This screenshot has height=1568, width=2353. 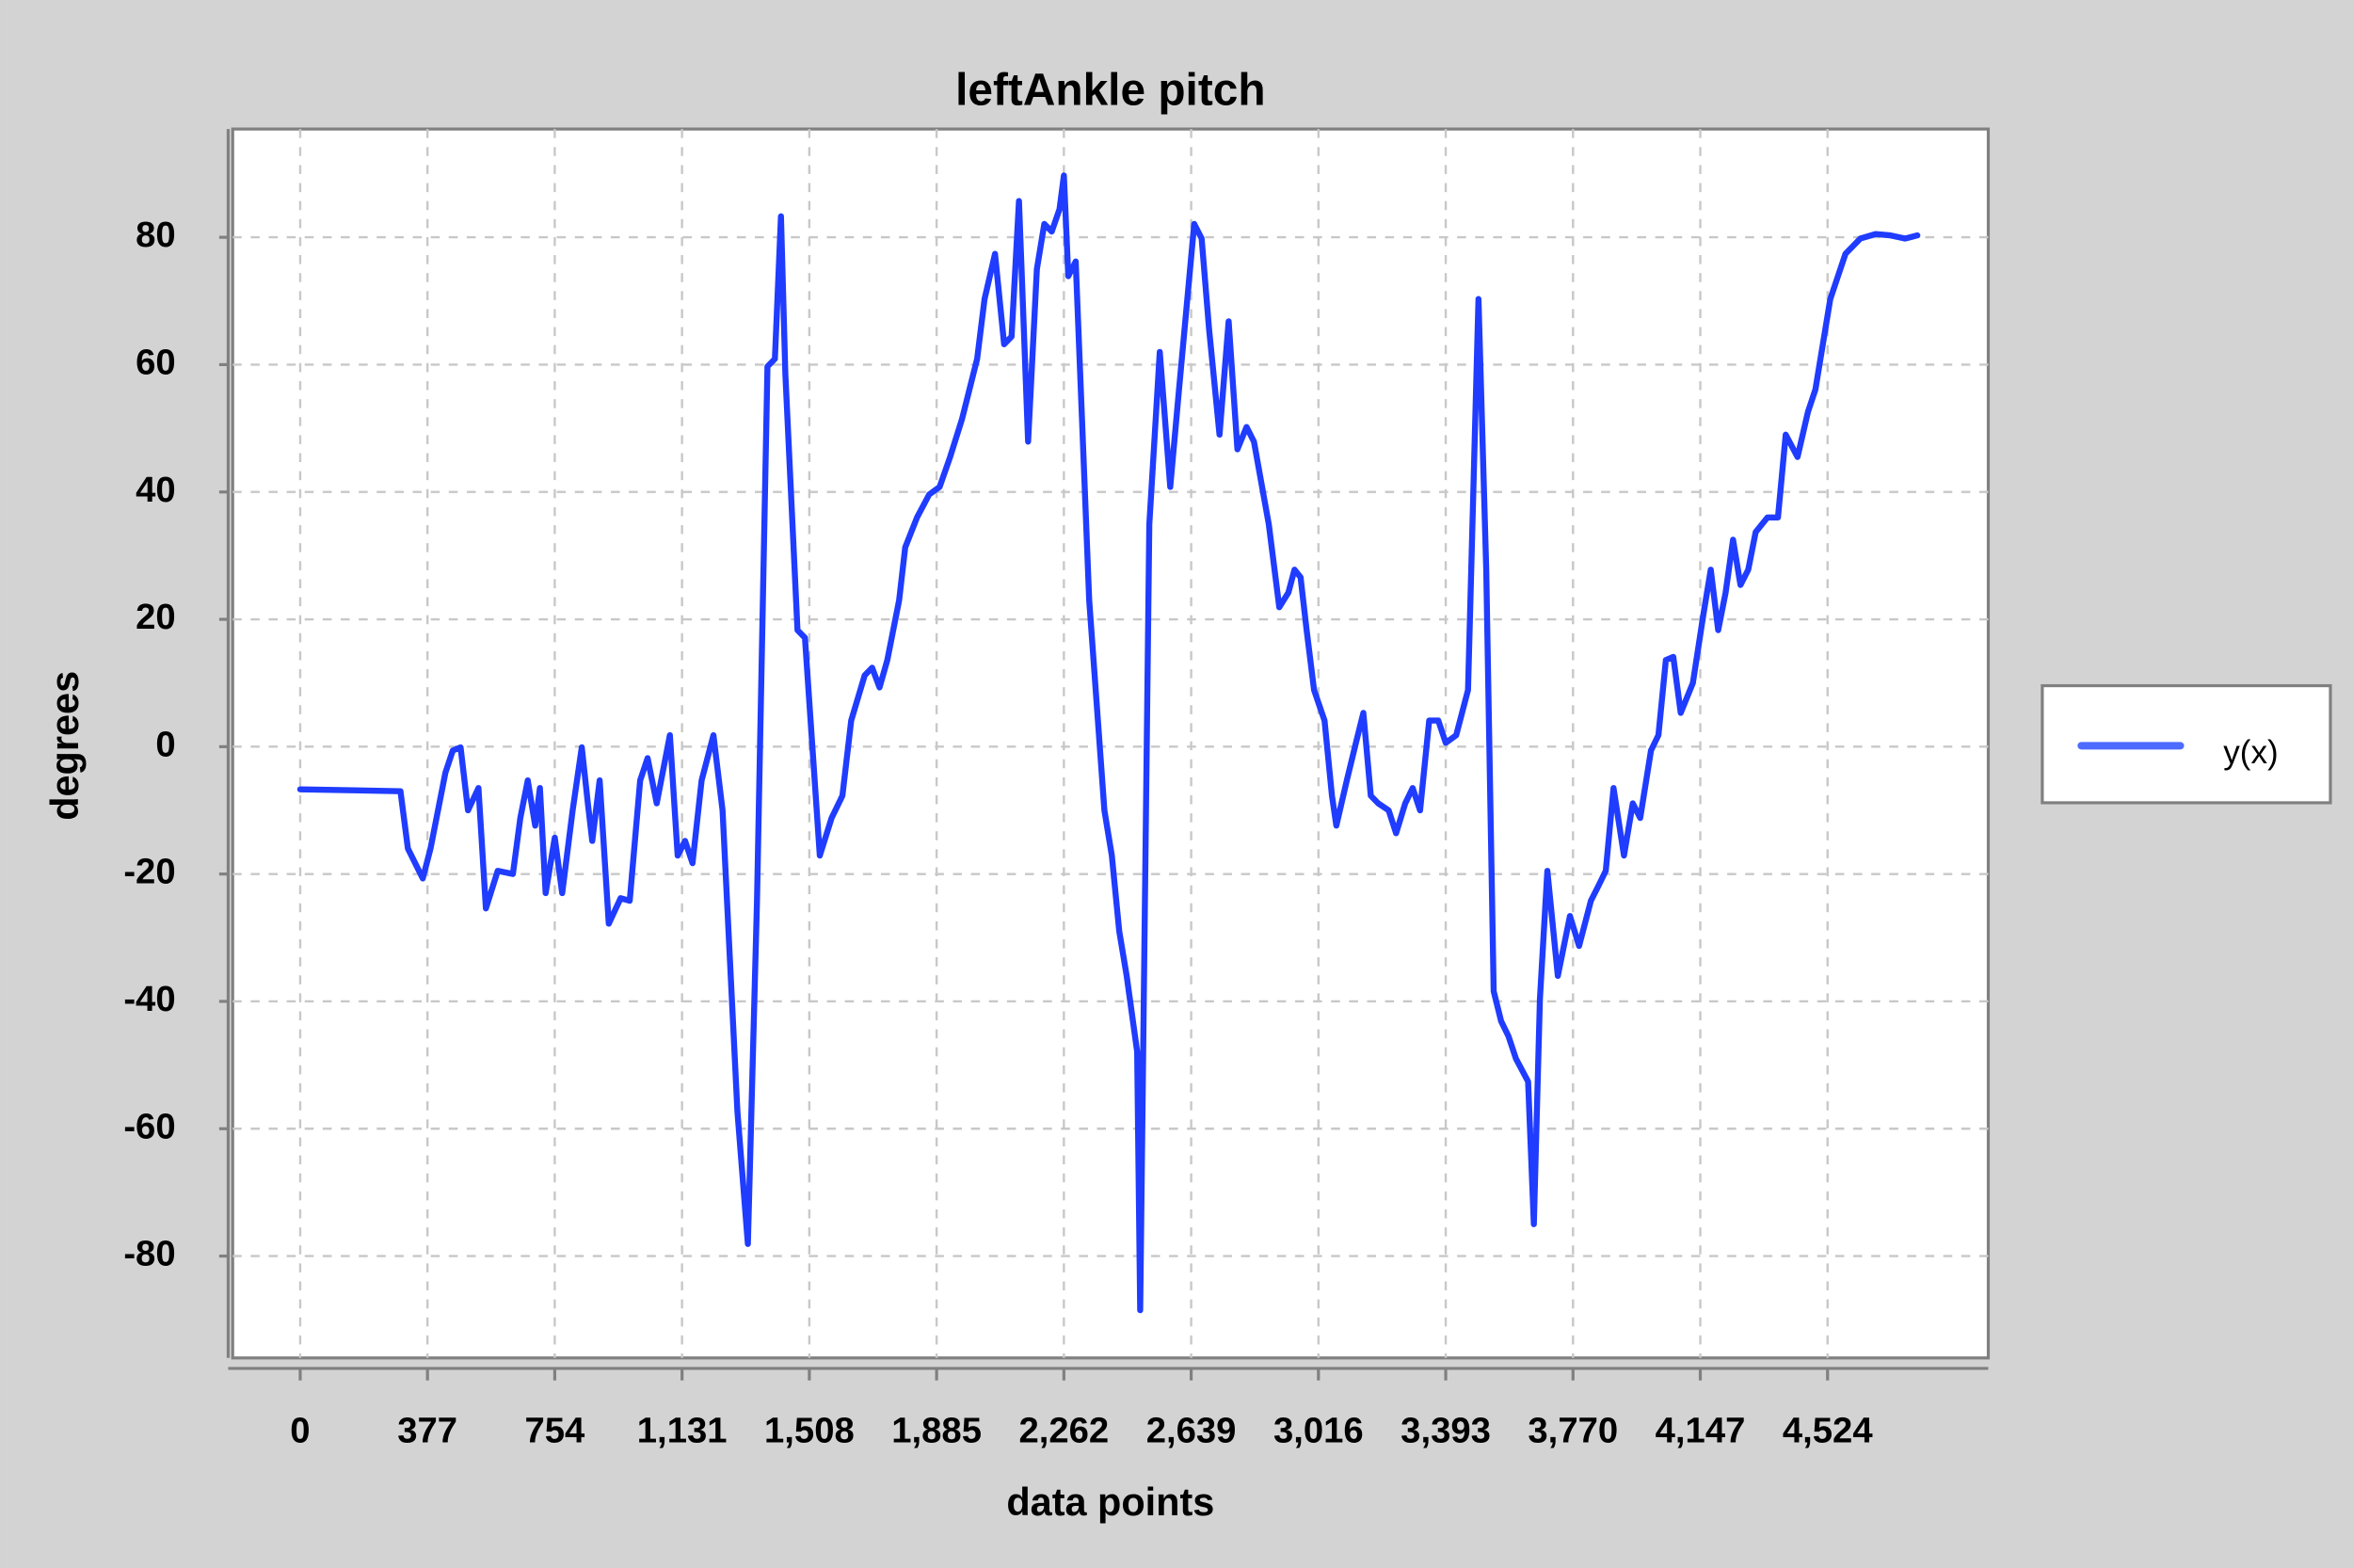 I want to click on x-tick-label: 4,147, so click(x=1701, y=1431).